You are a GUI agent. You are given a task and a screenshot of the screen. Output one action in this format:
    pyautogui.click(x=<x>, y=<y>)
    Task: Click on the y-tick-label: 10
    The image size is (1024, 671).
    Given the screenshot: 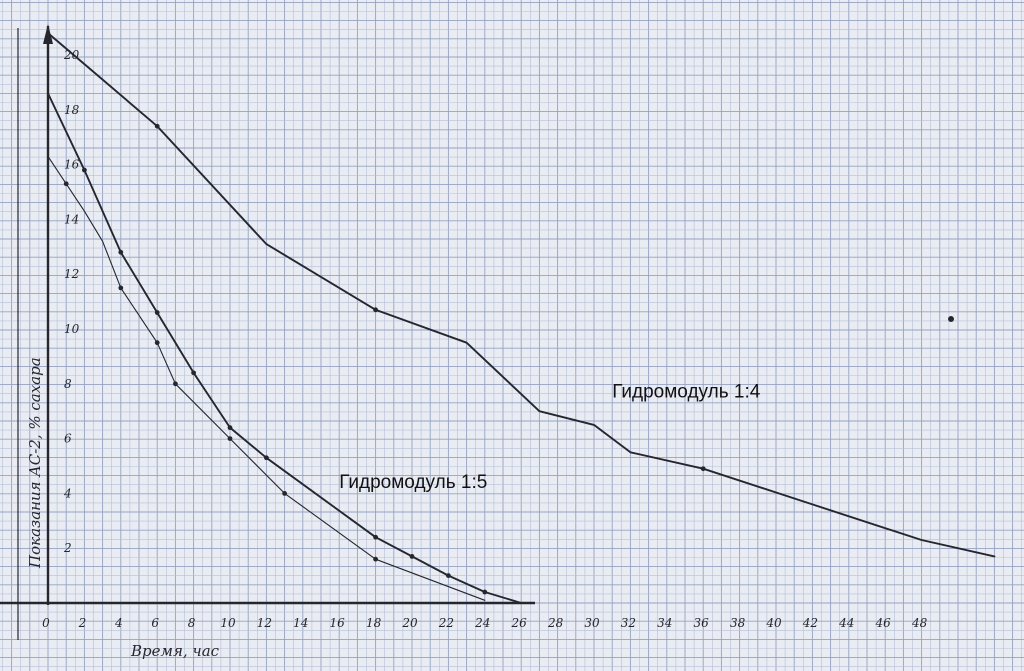 What is the action you would take?
    pyautogui.click(x=72, y=329)
    